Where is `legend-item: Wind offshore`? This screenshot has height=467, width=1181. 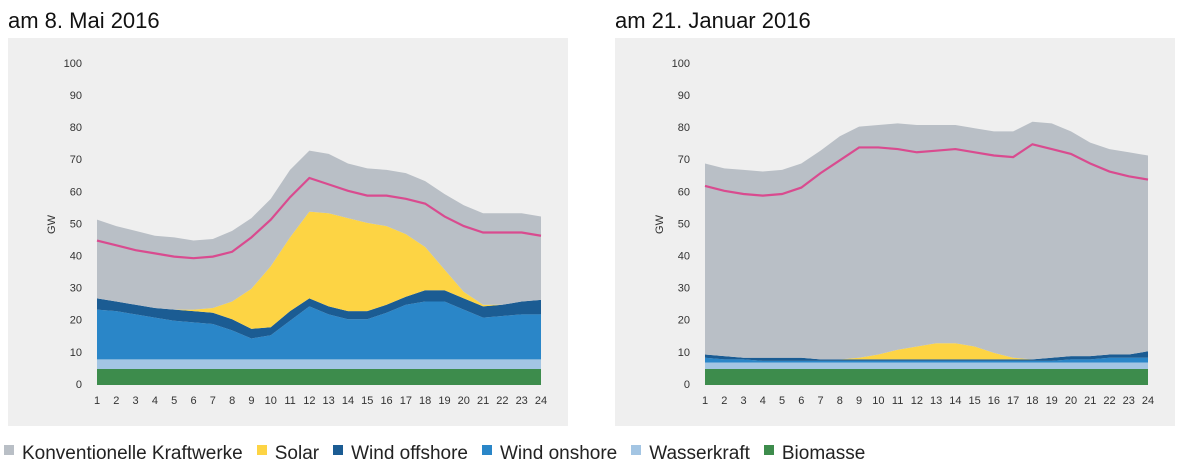 legend-item: Wind offshore is located at coordinates (400, 454).